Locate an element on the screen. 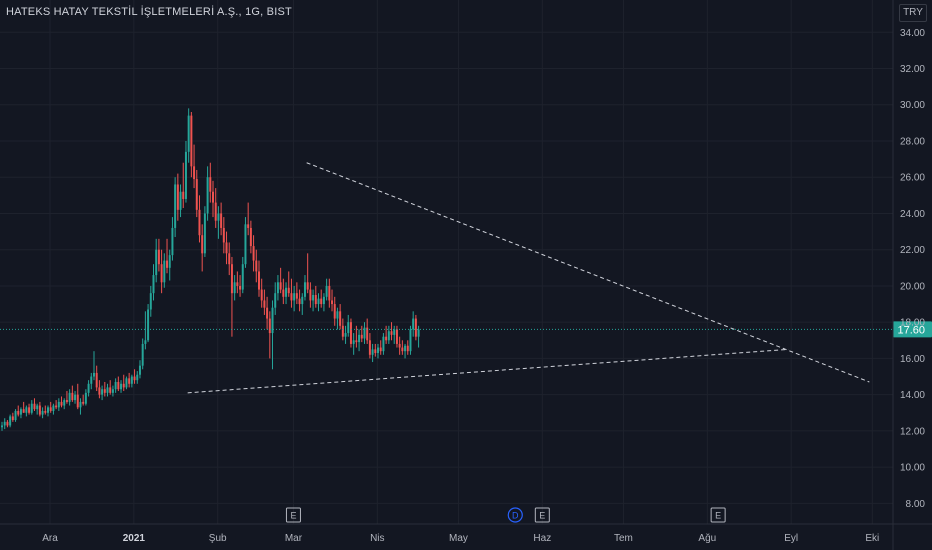 The width and height of the screenshot is (932, 550). dividend-marker: D is located at coordinates (515, 515).